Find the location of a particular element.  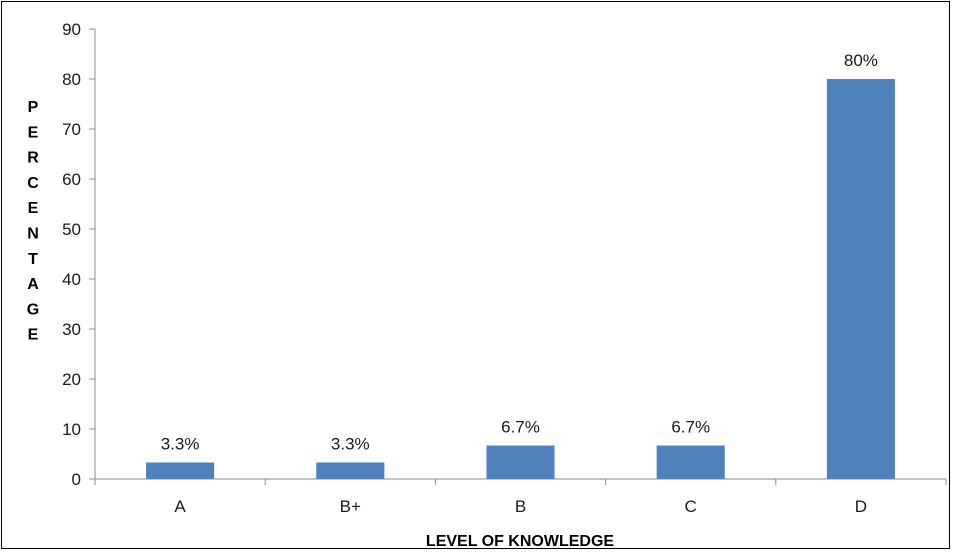

x-tick-label: B+ is located at coordinates (350, 506).